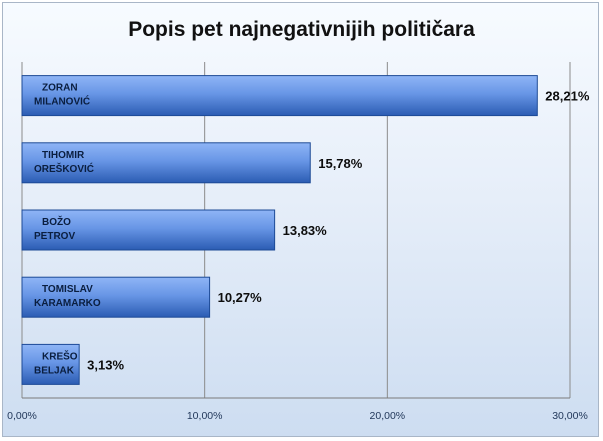  I want to click on category-label: MILANOVIĆ, so click(62, 101).